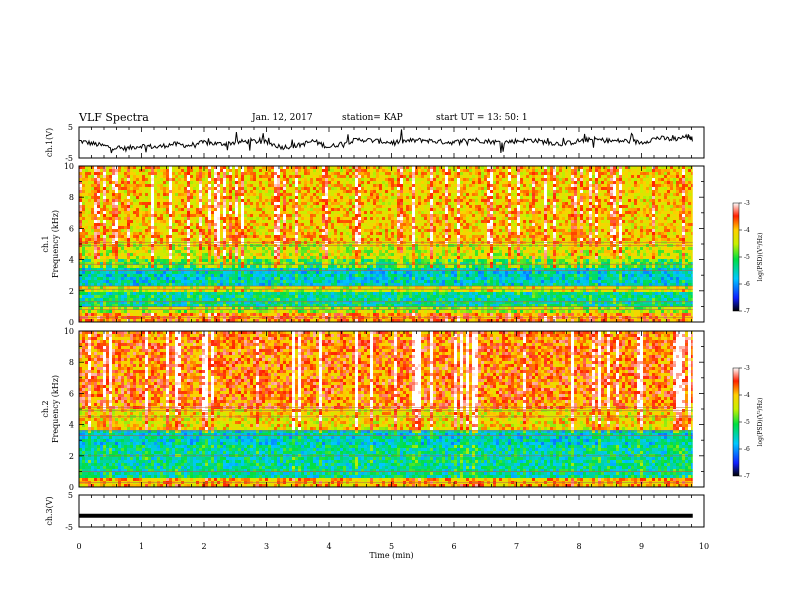 The image size is (792, 612). Describe the element at coordinates (641, 546) in the screenshot. I see `x-tick-label: 9` at that location.